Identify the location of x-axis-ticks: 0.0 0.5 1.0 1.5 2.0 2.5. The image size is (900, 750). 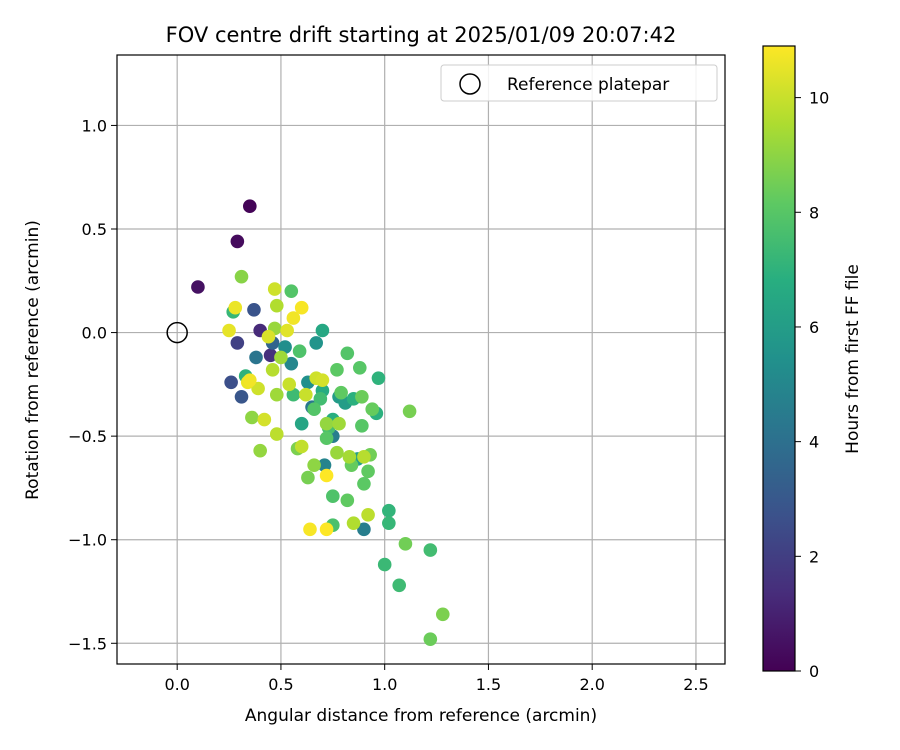
(436, 679).